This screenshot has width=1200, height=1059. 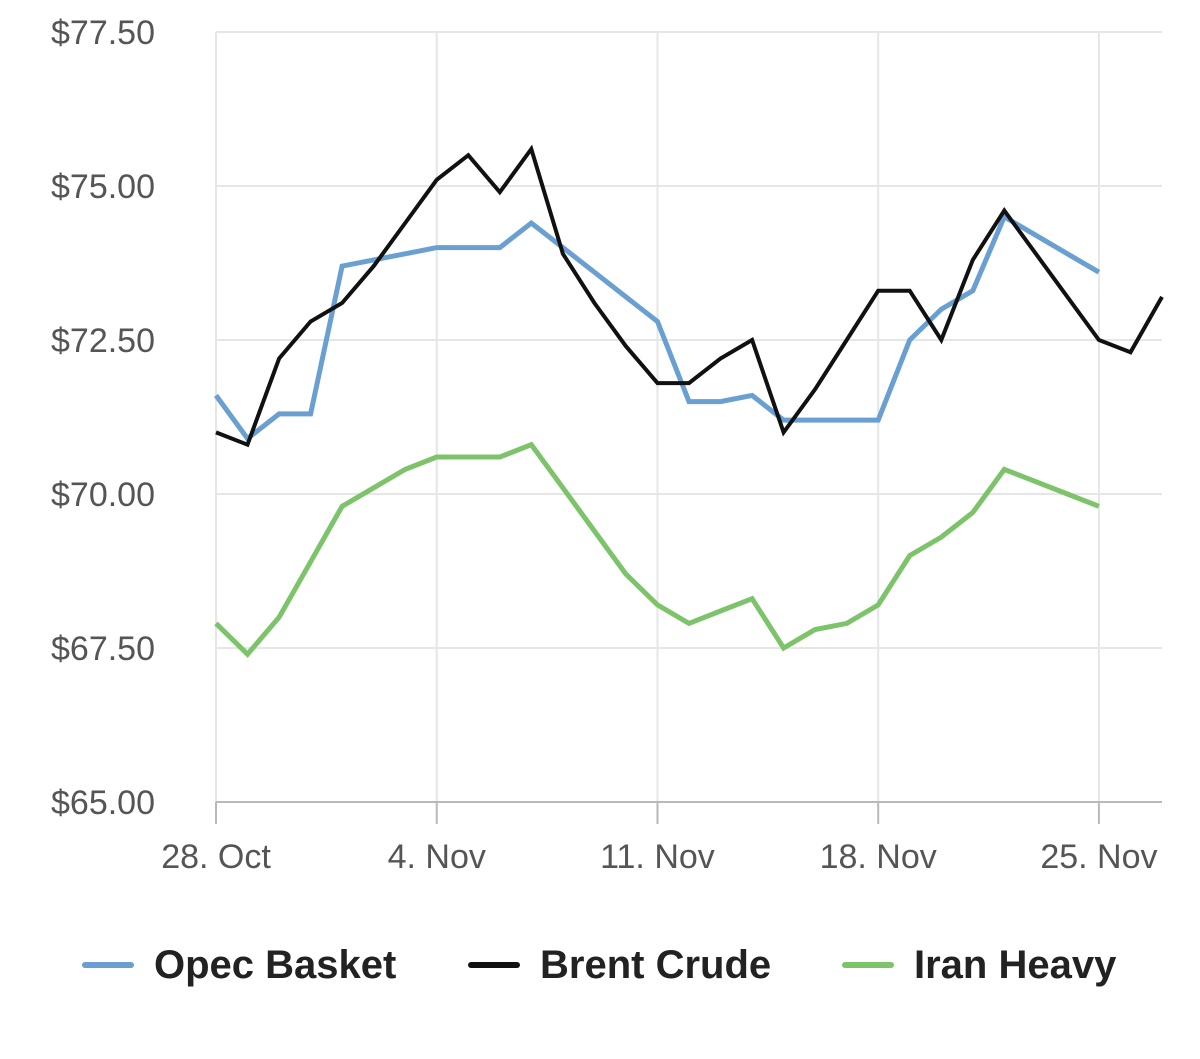 I want to click on y-tick-label: $65.00, so click(x=103, y=803).